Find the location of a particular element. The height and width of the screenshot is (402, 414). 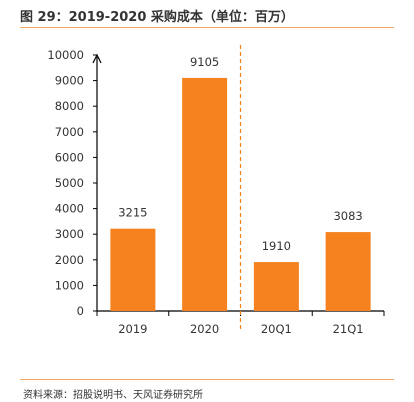

data-label-20q1: 1910 is located at coordinates (276, 246).